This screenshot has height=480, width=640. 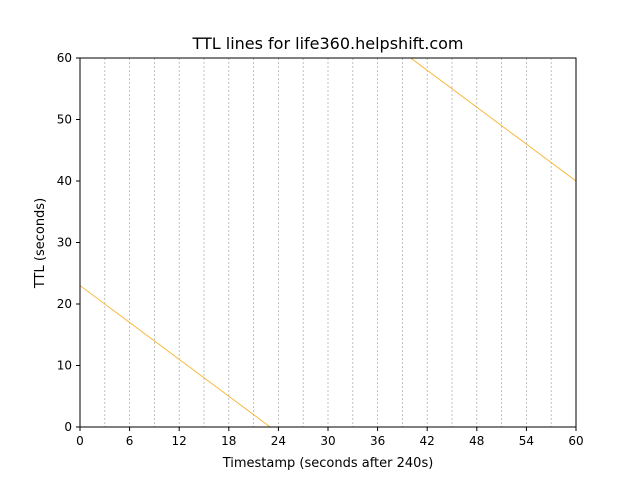 I want to click on y-tick-label: 20, so click(x=64, y=304).